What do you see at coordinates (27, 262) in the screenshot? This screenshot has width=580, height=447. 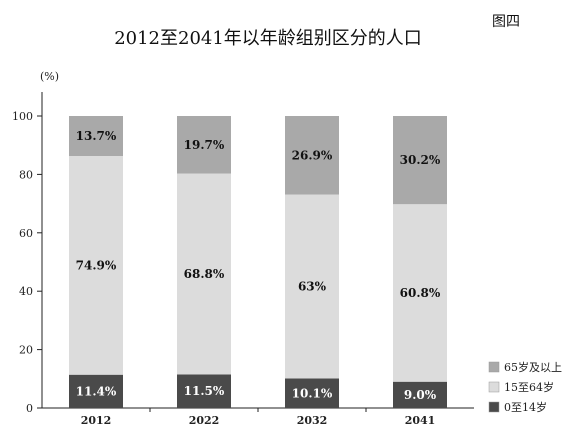 I see `y-ticks: 0 20 40 60 80 100` at bounding box center [27, 262].